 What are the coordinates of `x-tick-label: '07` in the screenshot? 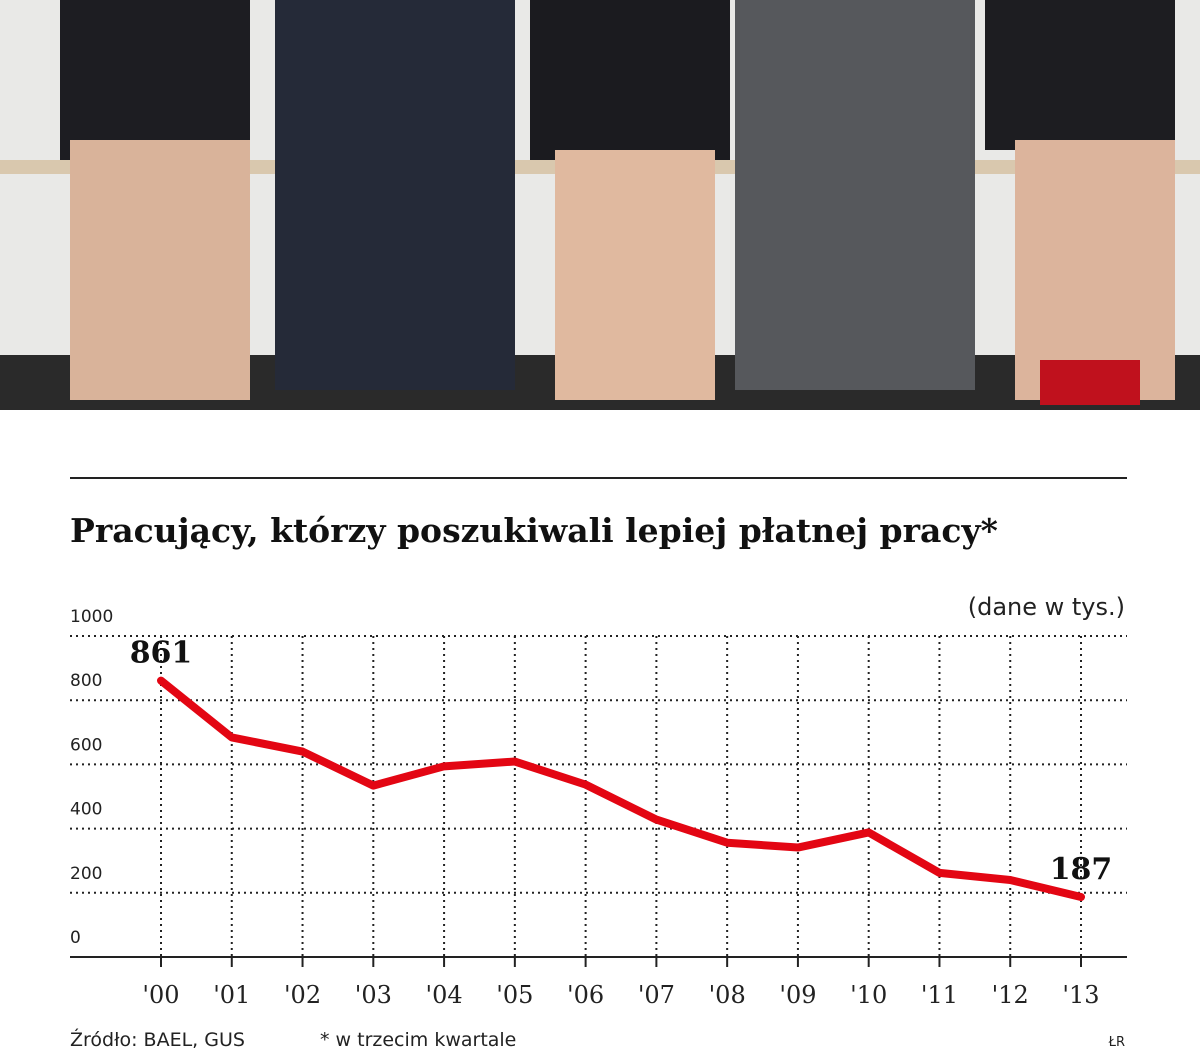 It's located at (656, 995).